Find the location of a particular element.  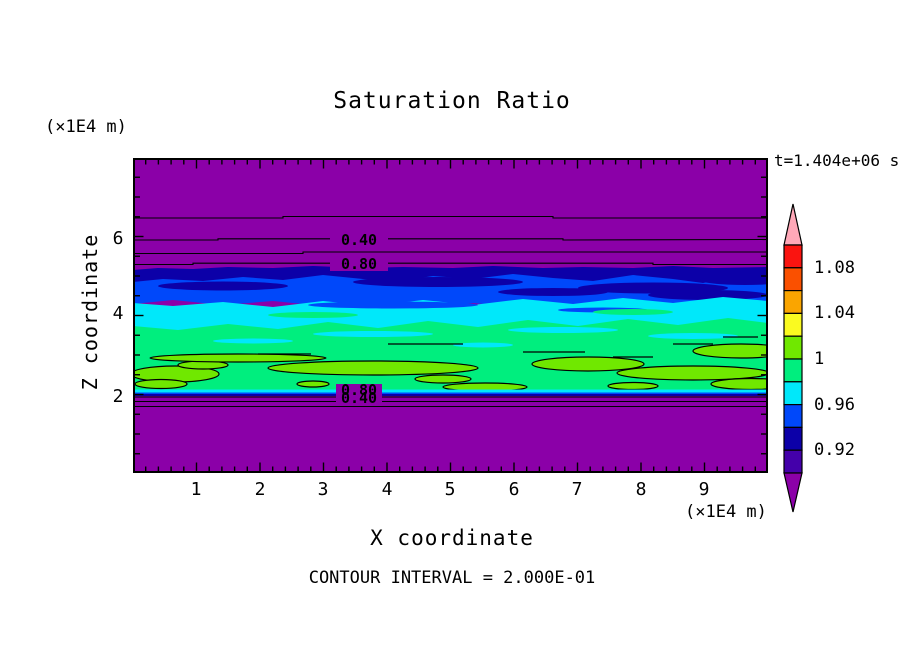

x-tick-label-1: 1 is located at coordinates (196, 489).